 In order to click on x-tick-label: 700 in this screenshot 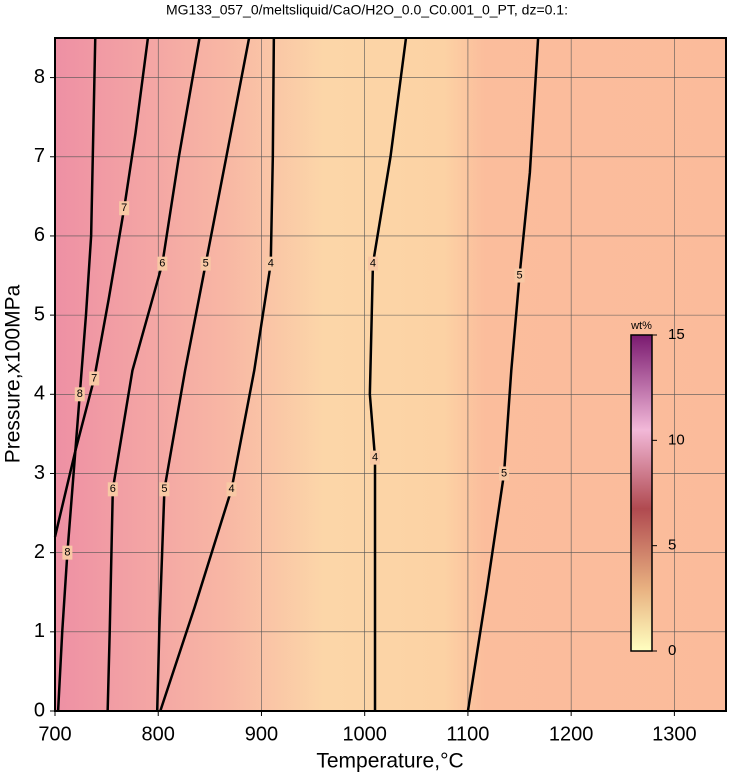, I will do `click(54, 734)`.